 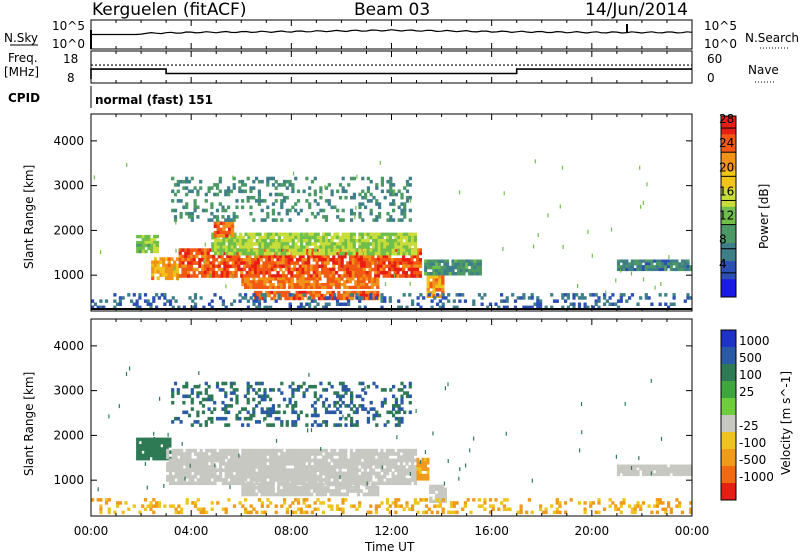 What do you see at coordinates (391, 531) in the screenshot?
I see `x-tick-label: 12:00` at bounding box center [391, 531].